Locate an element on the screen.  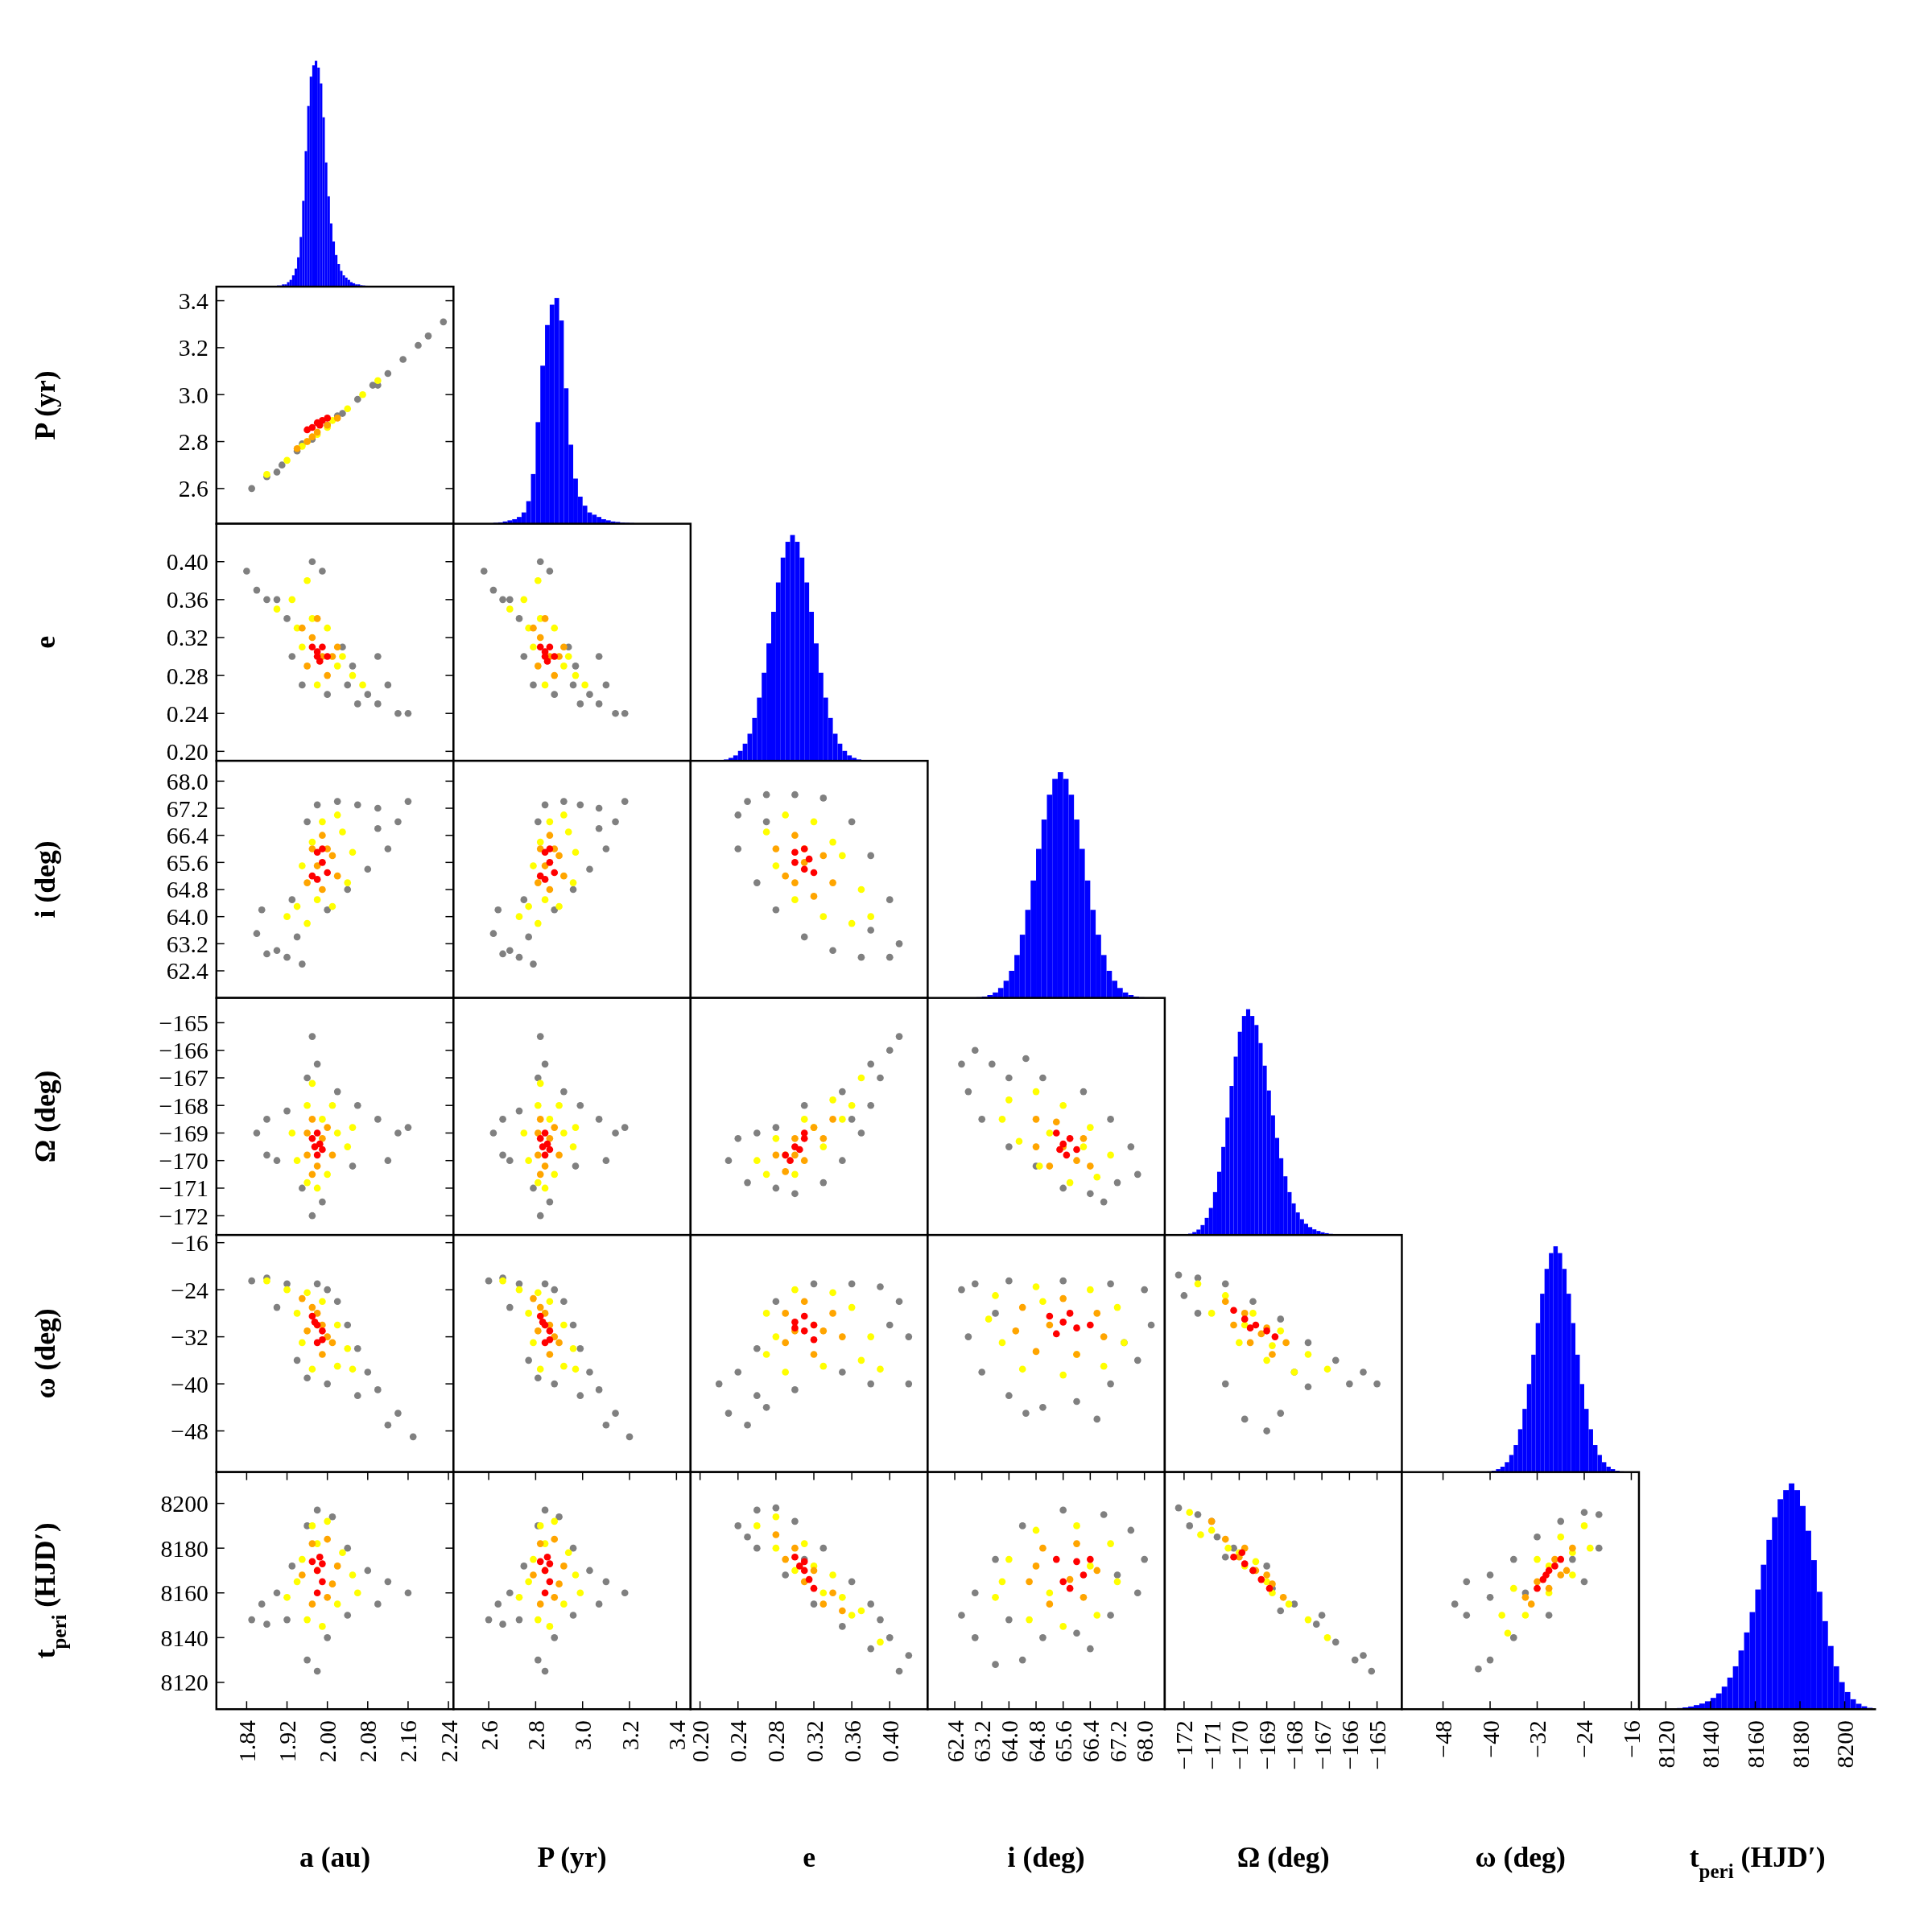
y-axis-title: P (yr) is located at coordinates (44, 405).